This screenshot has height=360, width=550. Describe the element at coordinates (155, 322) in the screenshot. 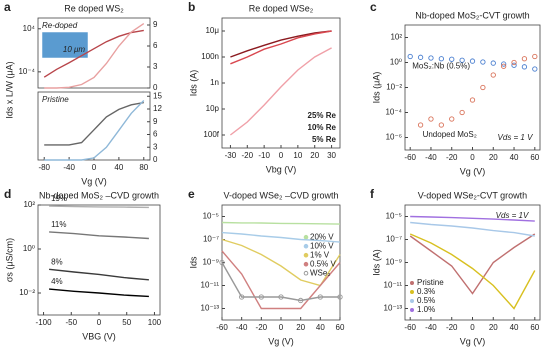

I see `x-tick-label: 100` at that location.